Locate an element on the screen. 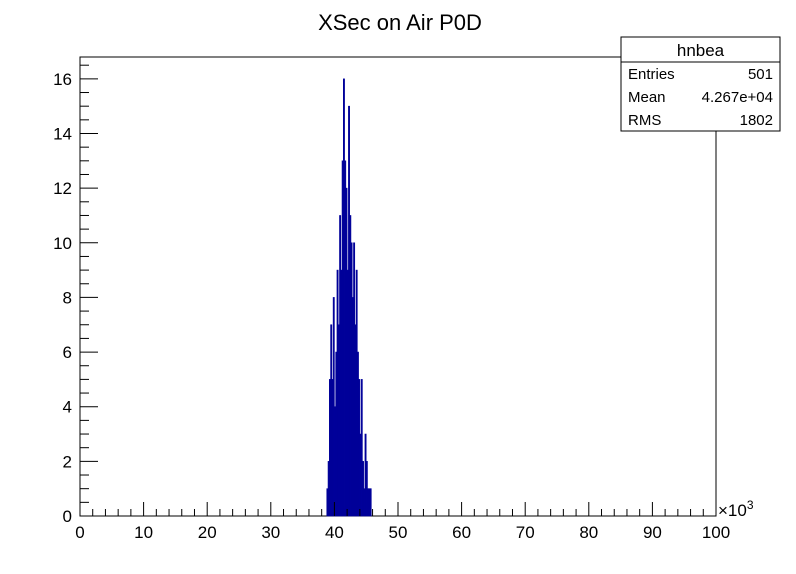 This screenshot has width=796, height=574. stats-box-border is located at coordinates (700, 84).